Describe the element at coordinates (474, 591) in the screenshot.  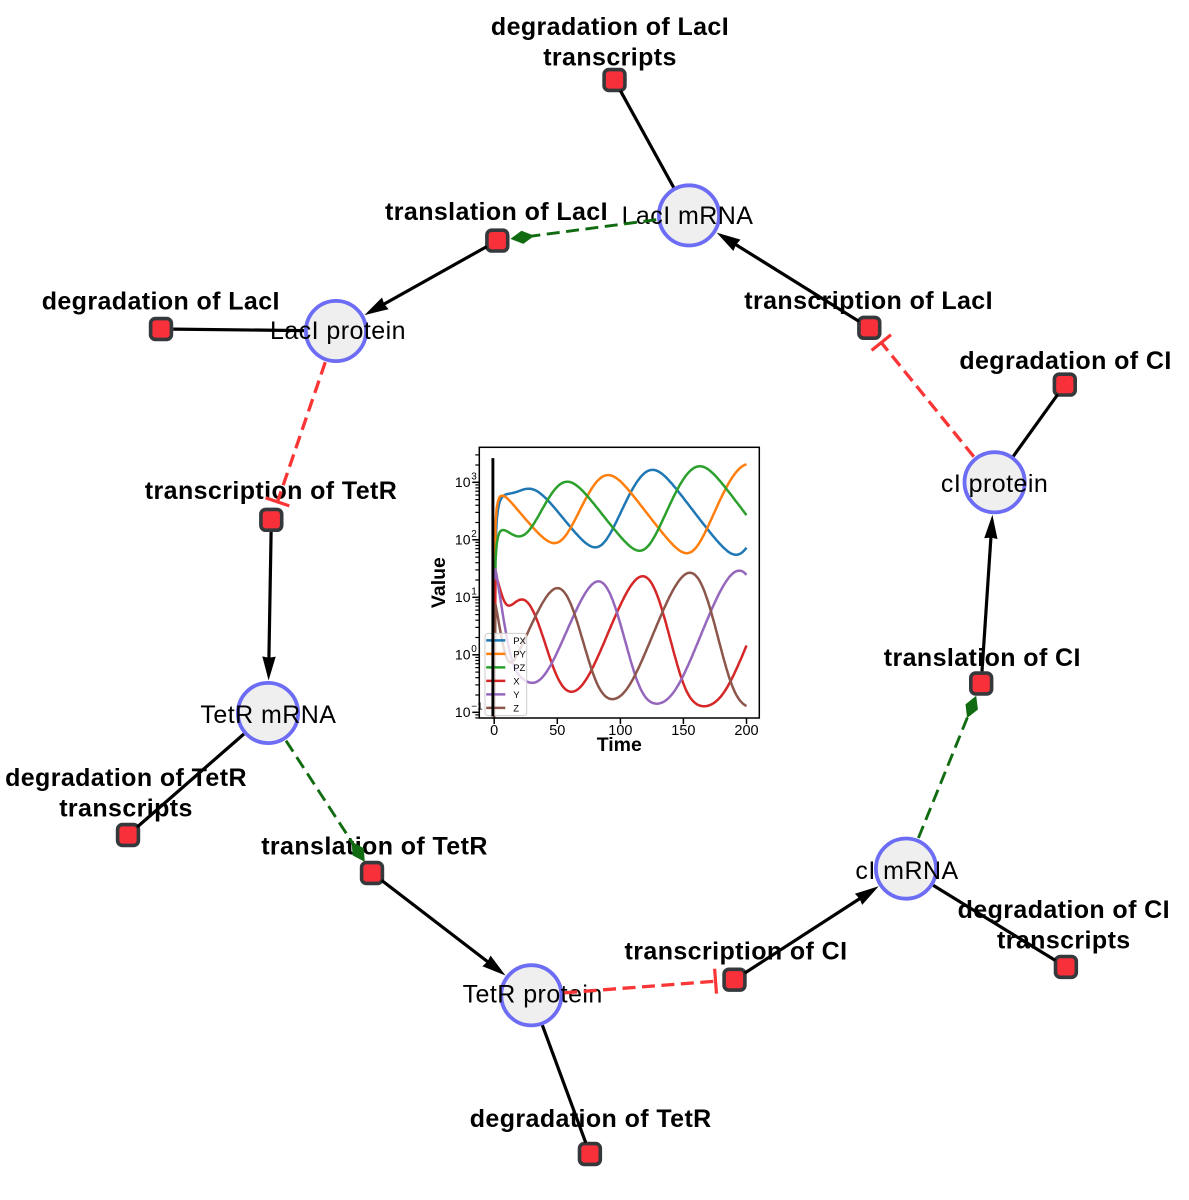
I see `svg-text: 1` at that location.